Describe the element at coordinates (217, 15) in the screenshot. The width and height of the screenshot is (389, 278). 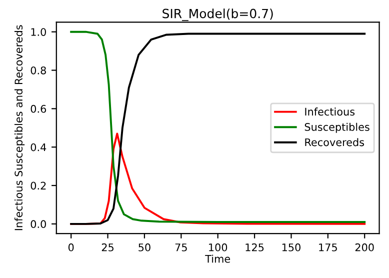
I see `chart-title: SIR_Model(b=0.7)` at that location.